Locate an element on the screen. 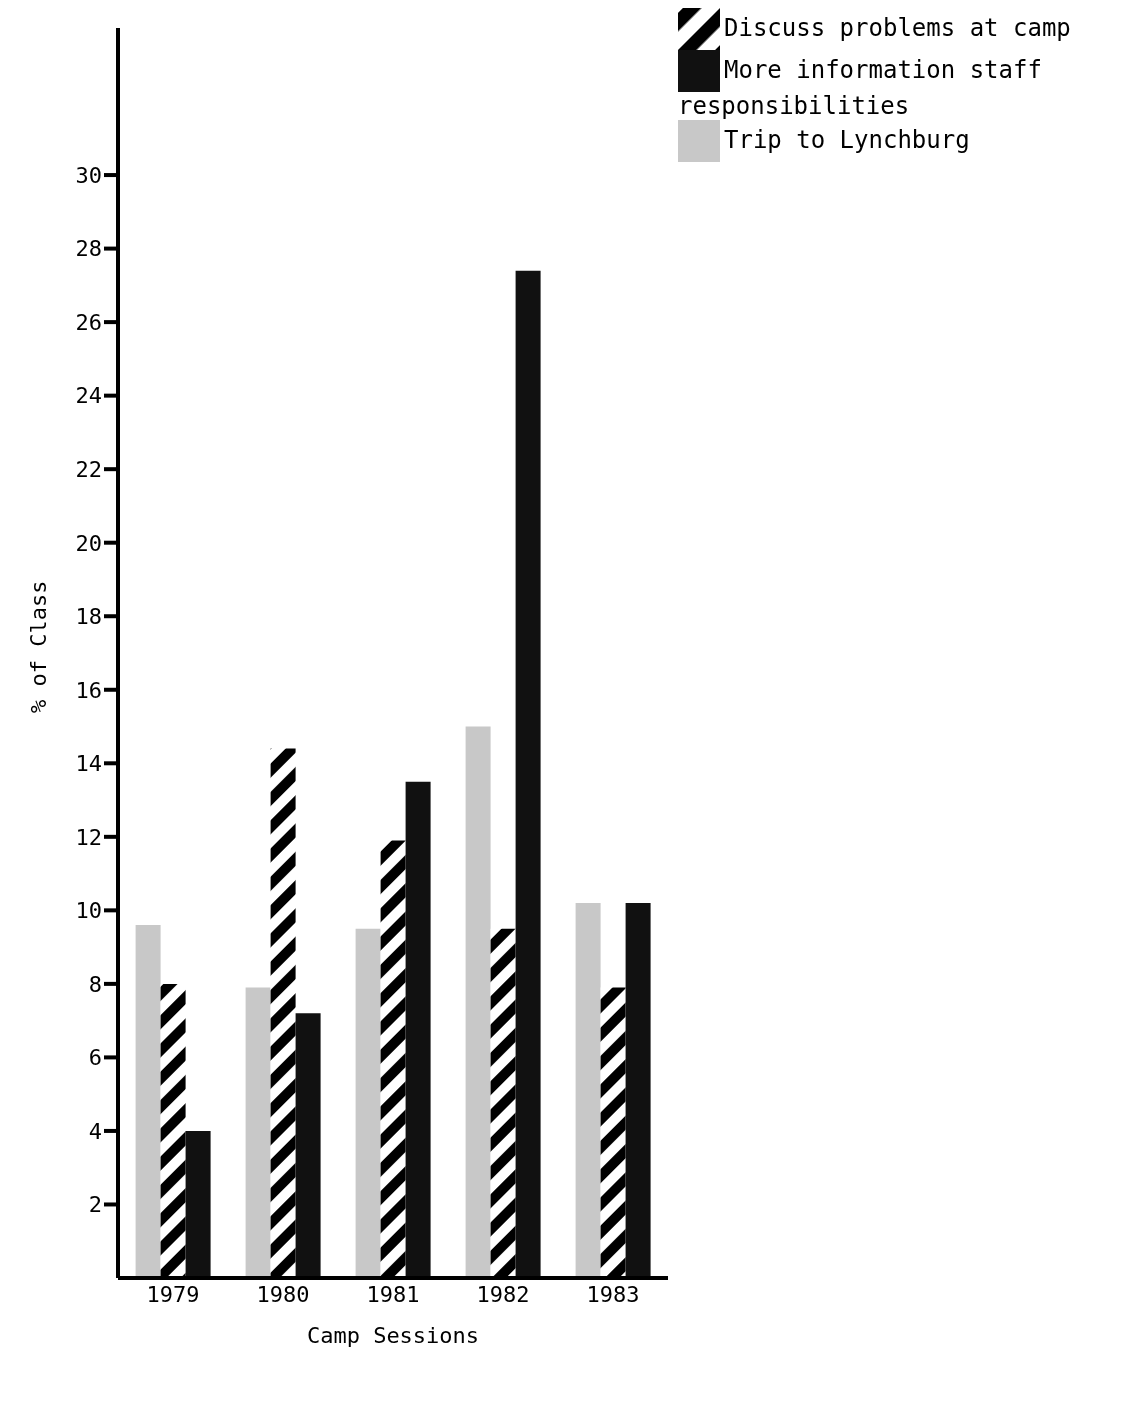  y-tick-label: 28 is located at coordinates (88, 249).